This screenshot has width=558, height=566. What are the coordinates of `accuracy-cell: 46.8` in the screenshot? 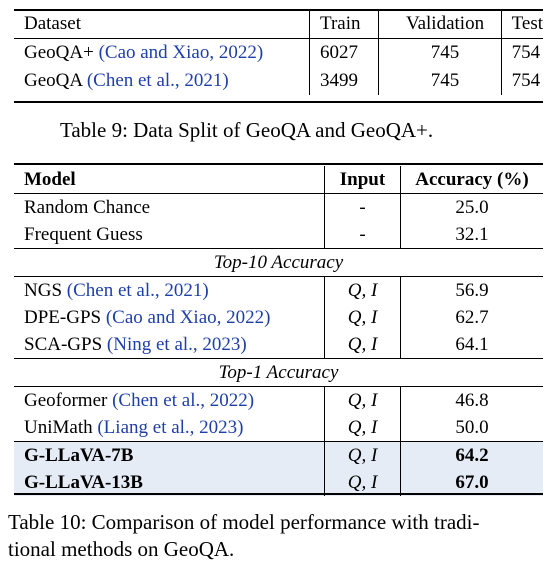 It's located at (471, 400).